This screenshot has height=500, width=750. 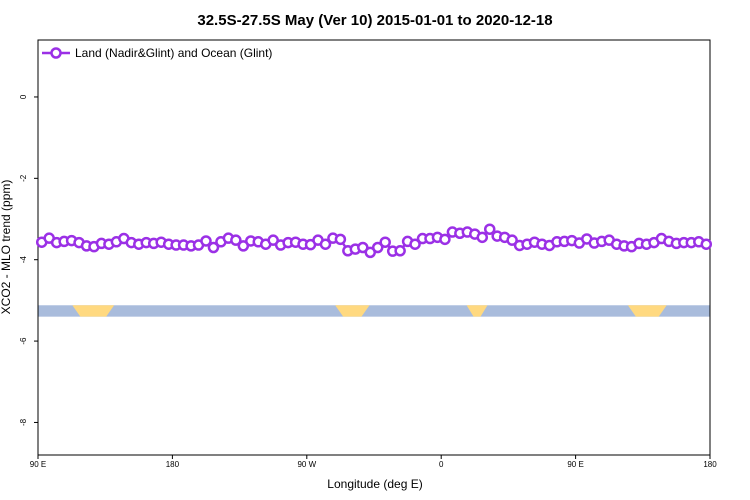 What do you see at coordinates (173, 464) in the screenshot?
I see `x-tick-label-1: 180` at bounding box center [173, 464].